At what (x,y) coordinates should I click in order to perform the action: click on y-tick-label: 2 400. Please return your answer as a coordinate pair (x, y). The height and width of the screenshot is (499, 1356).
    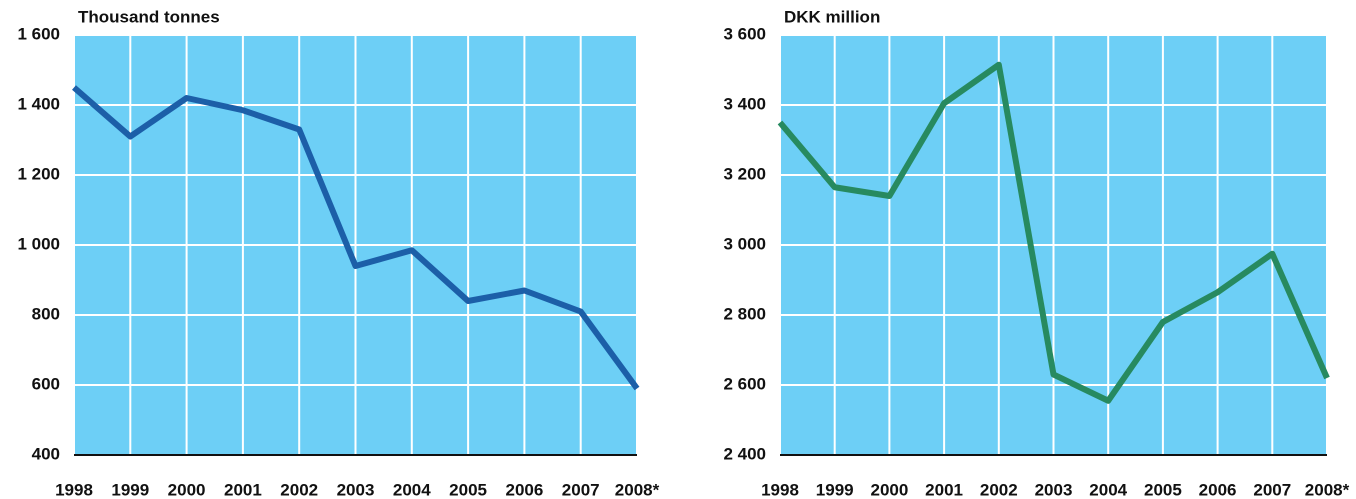
    Looking at the image, I should click on (744, 453).